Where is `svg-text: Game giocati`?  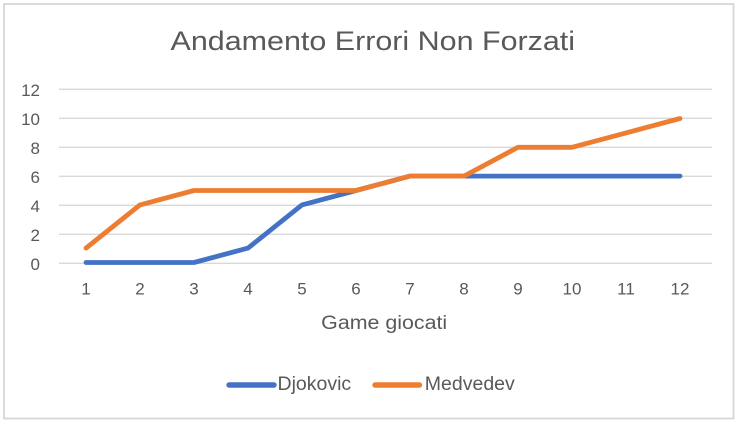 svg-text: Game giocati is located at coordinates (384, 323).